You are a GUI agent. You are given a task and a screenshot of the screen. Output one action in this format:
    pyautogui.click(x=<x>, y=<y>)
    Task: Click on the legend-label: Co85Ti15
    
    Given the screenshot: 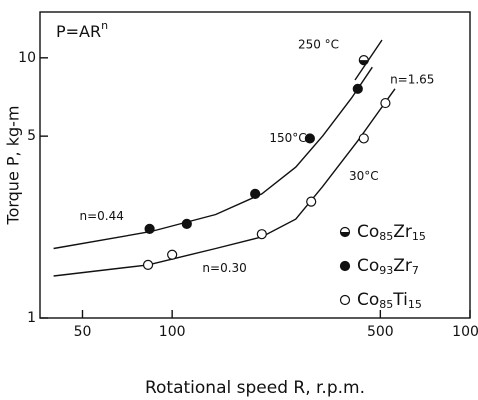 What is the action you would take?
    pyautogui.click(x=389, y=300)
    